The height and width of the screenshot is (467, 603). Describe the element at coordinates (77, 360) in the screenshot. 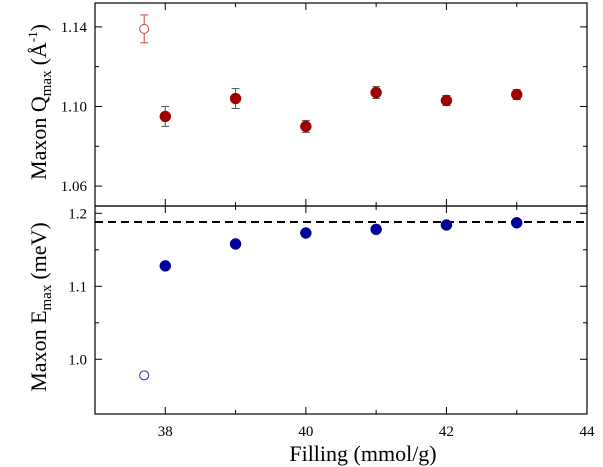

I see `bottom-ytick-label: 1.0` at that location.